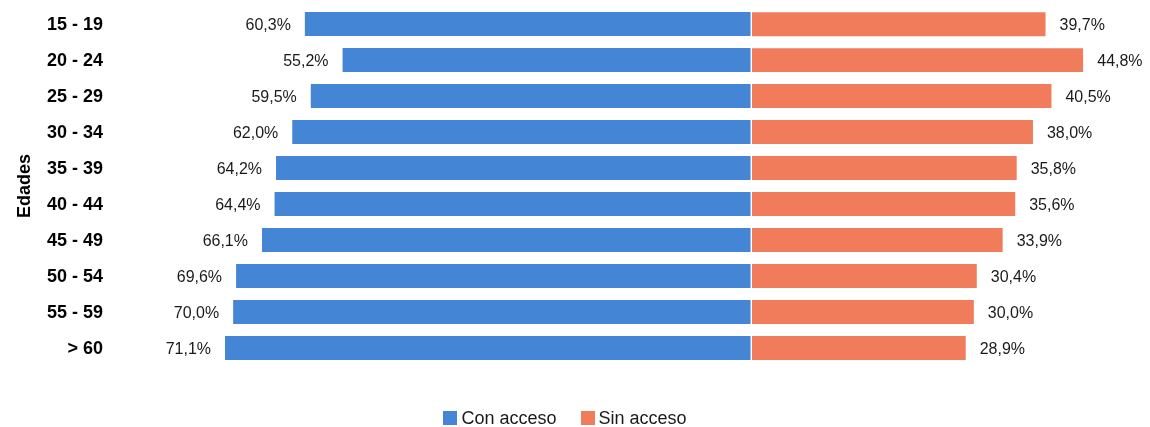 This screenshot has height=427, width=1150. Describe the element at coordinates (1119, 60) in the screenshot. I see `data-label: 44,8%` at that location.